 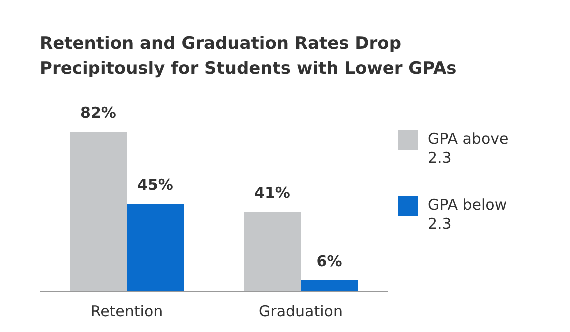 I want to click on legend-label: GPA above 2.3, so click(x=469, y=149).